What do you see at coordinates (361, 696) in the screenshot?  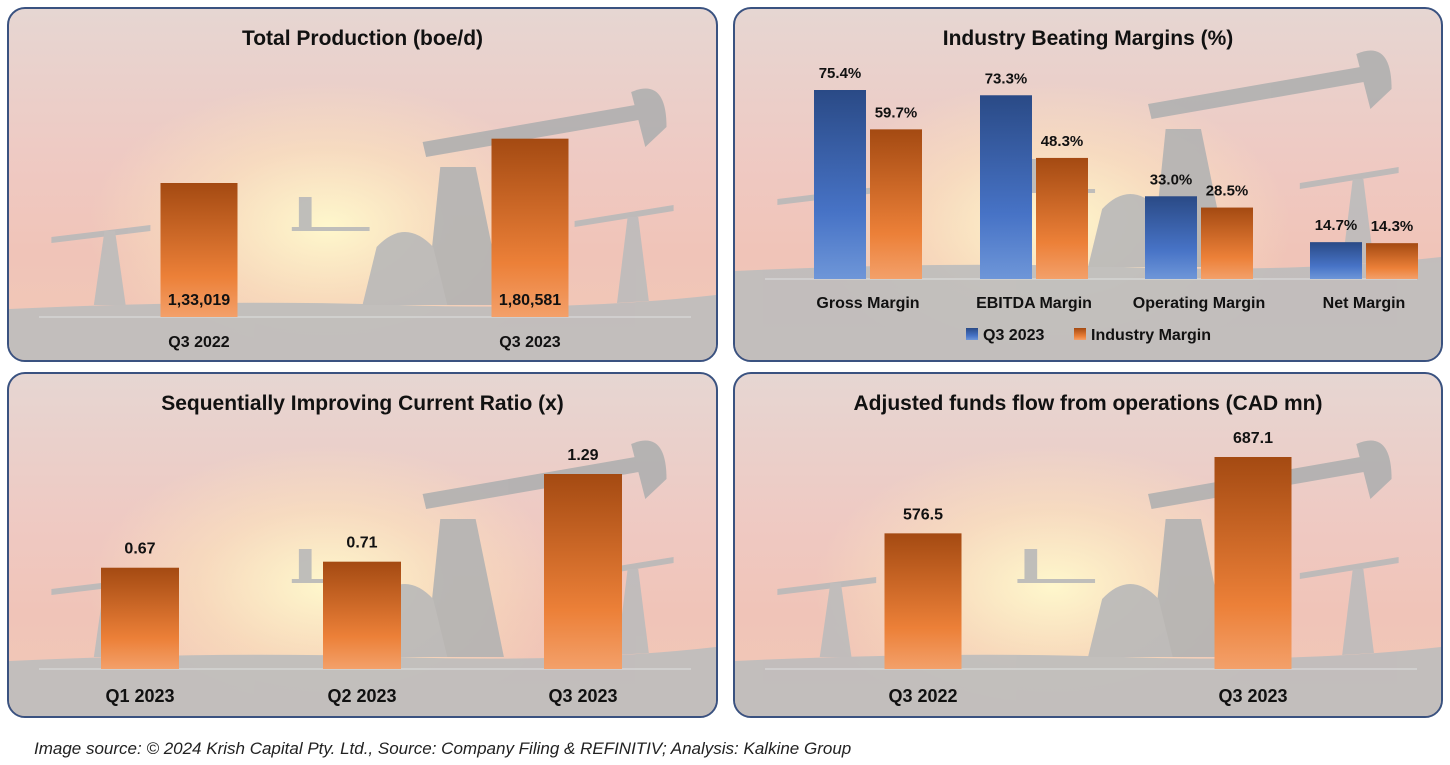 I see `x-tick-label: Q2 2023` at bounding box center [361, 696].